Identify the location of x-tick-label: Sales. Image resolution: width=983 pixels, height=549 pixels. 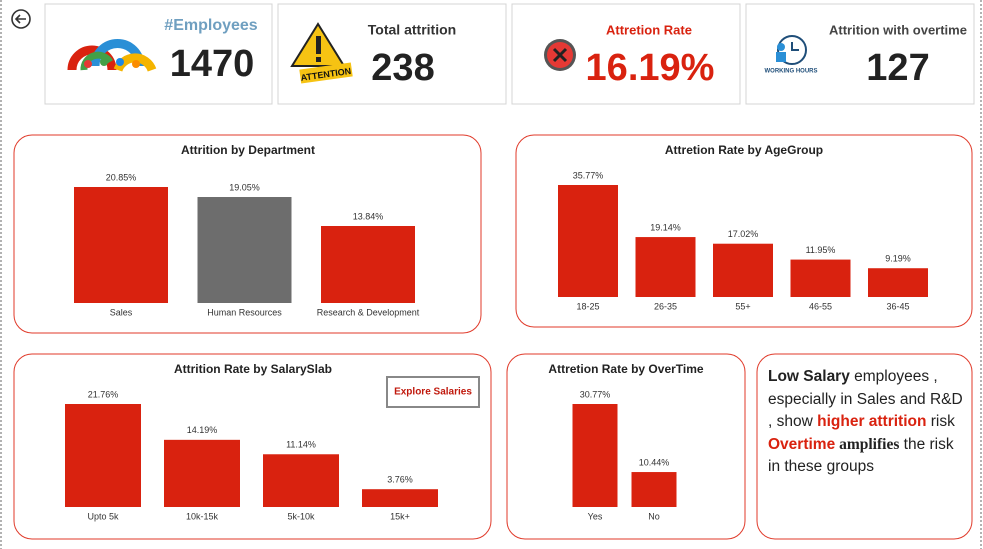
(121, 312).